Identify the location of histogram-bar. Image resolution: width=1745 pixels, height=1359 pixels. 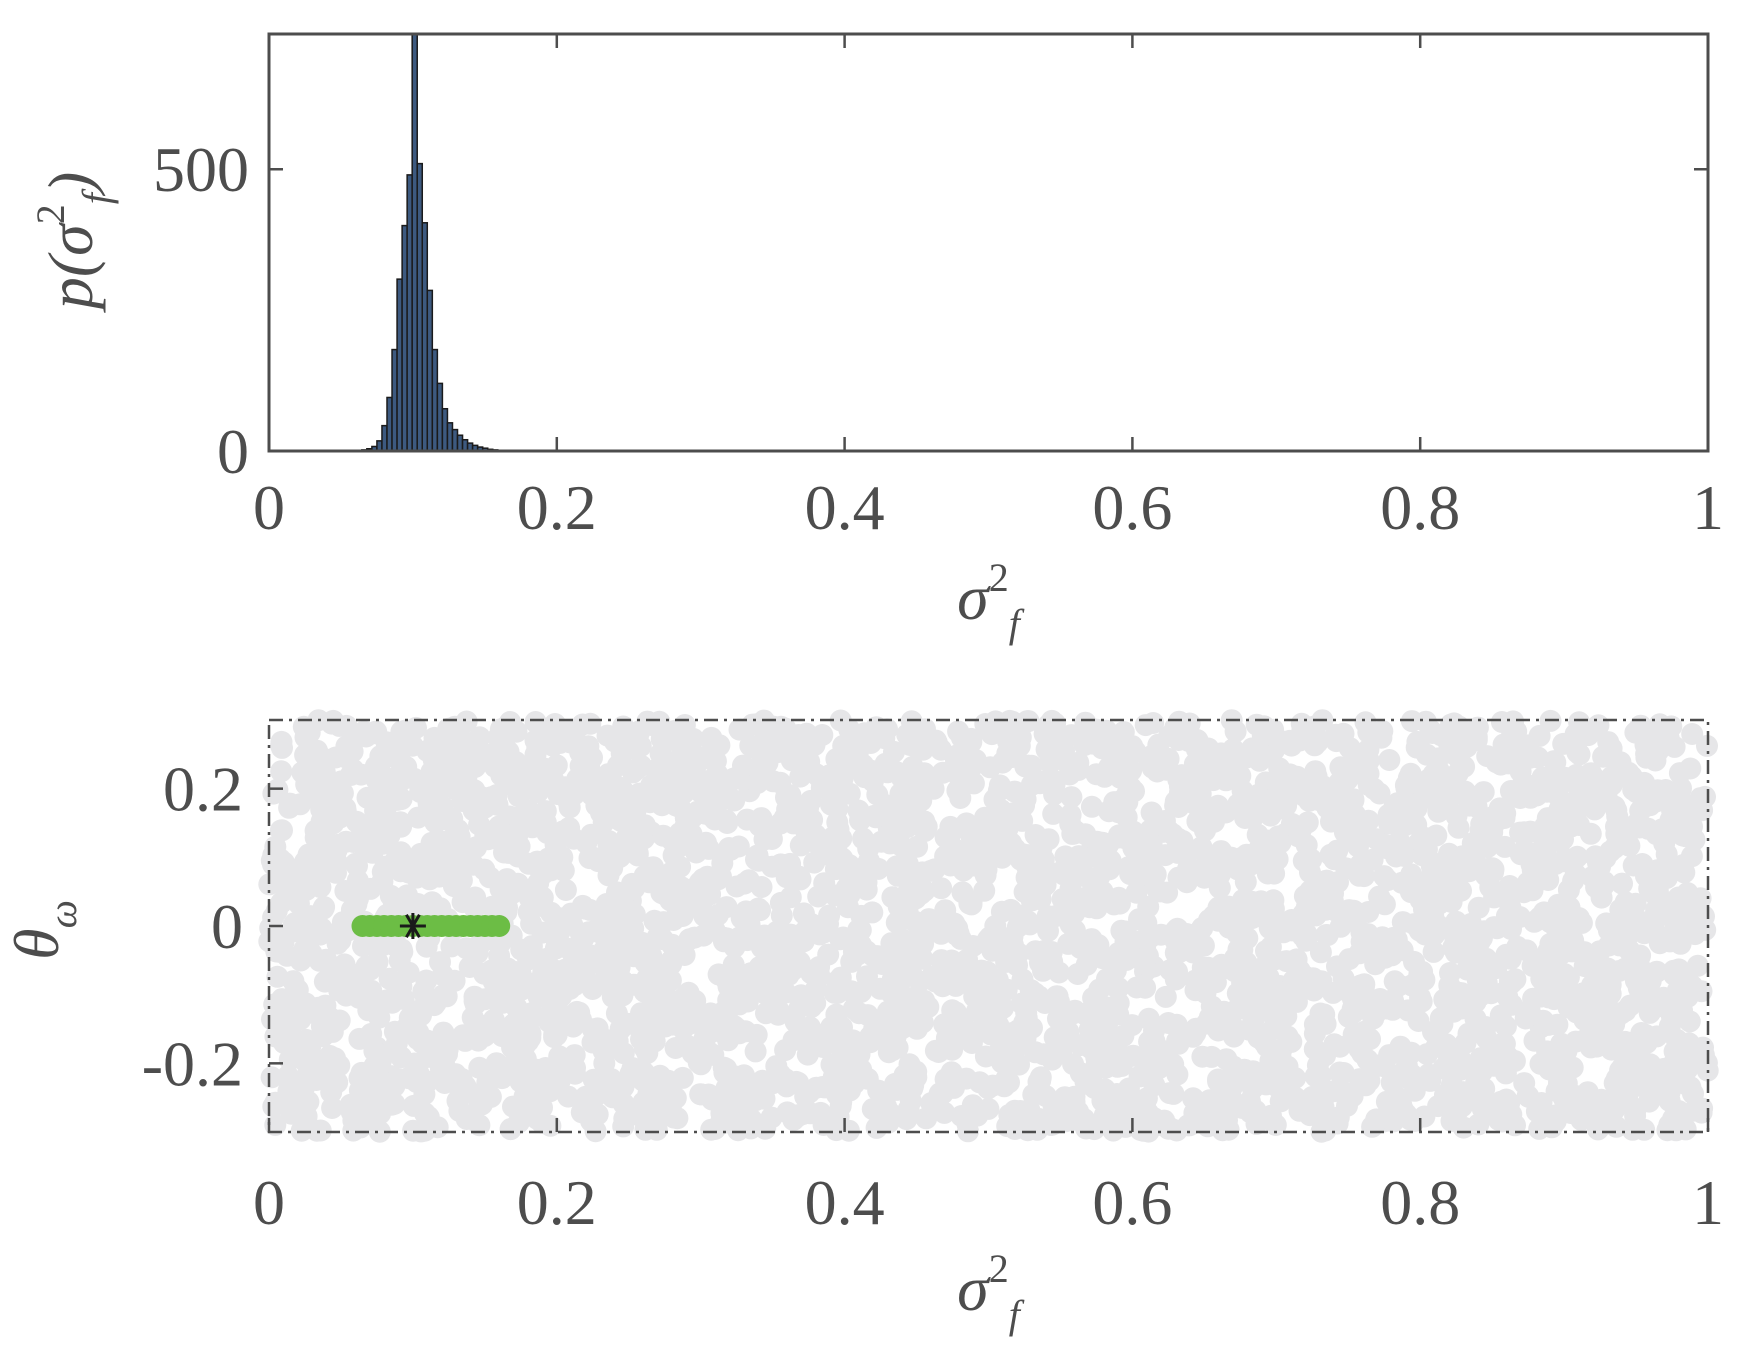
(445, 429).